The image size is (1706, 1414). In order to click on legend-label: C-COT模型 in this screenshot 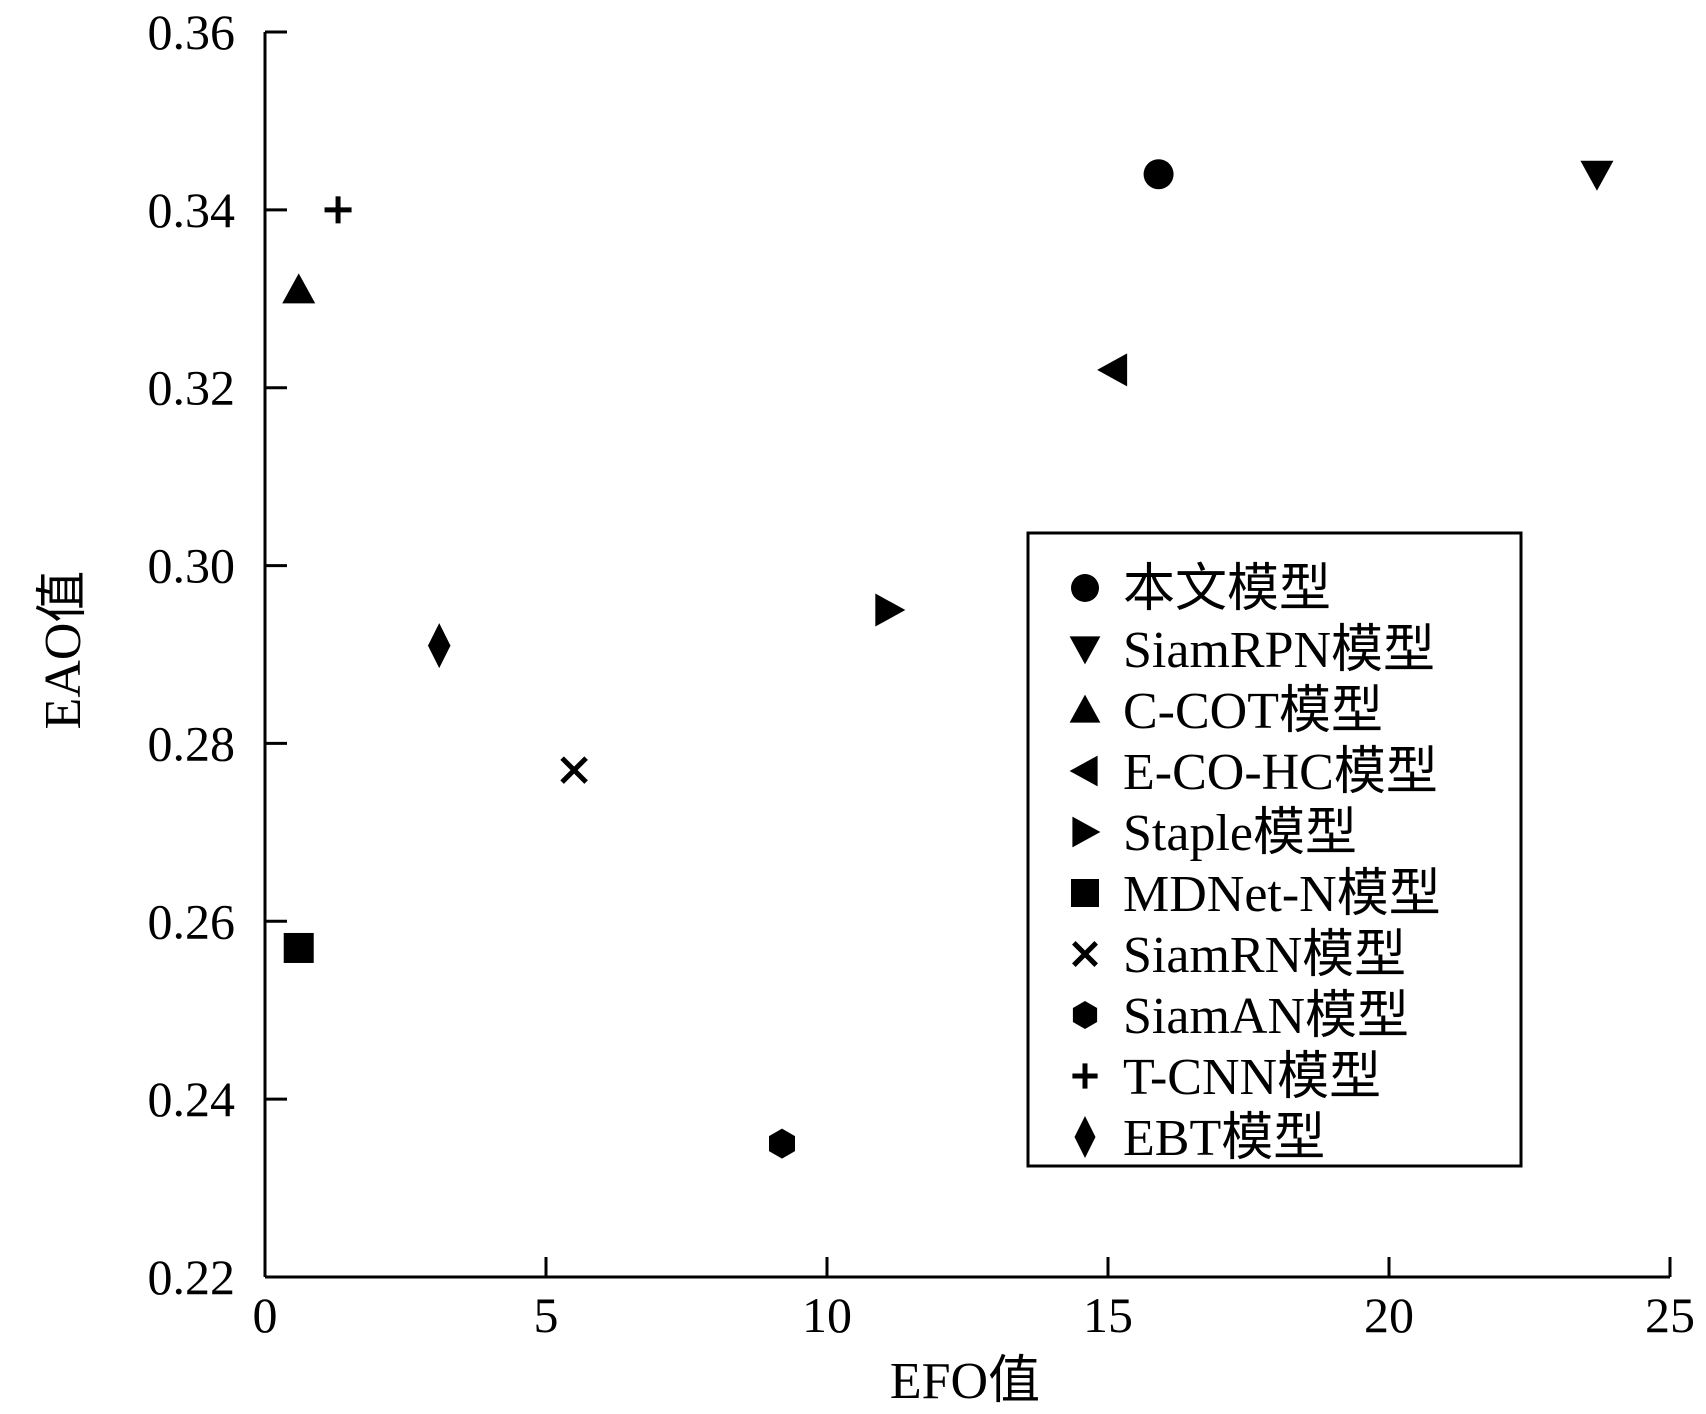, I will do `click(1253, 711)`.